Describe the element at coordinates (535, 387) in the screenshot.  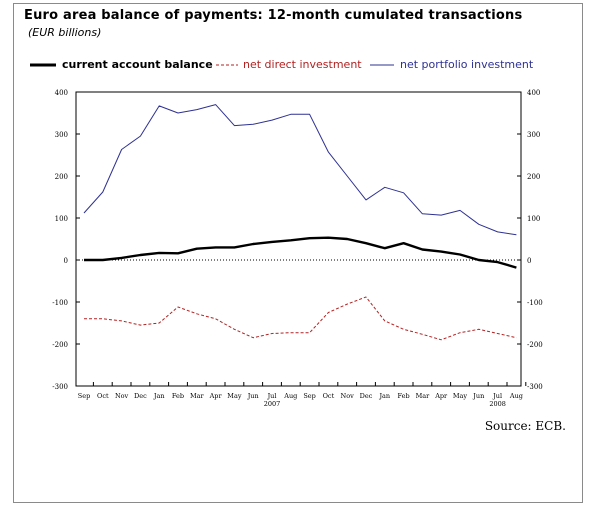
I see `y-tick-label-right: -300` at that location.